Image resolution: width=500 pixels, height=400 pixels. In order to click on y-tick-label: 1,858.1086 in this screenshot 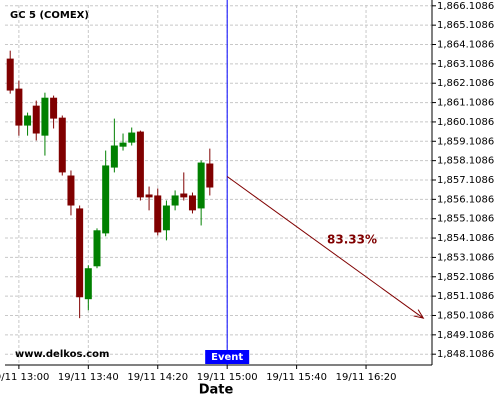, I will do `click(465, 161)`.